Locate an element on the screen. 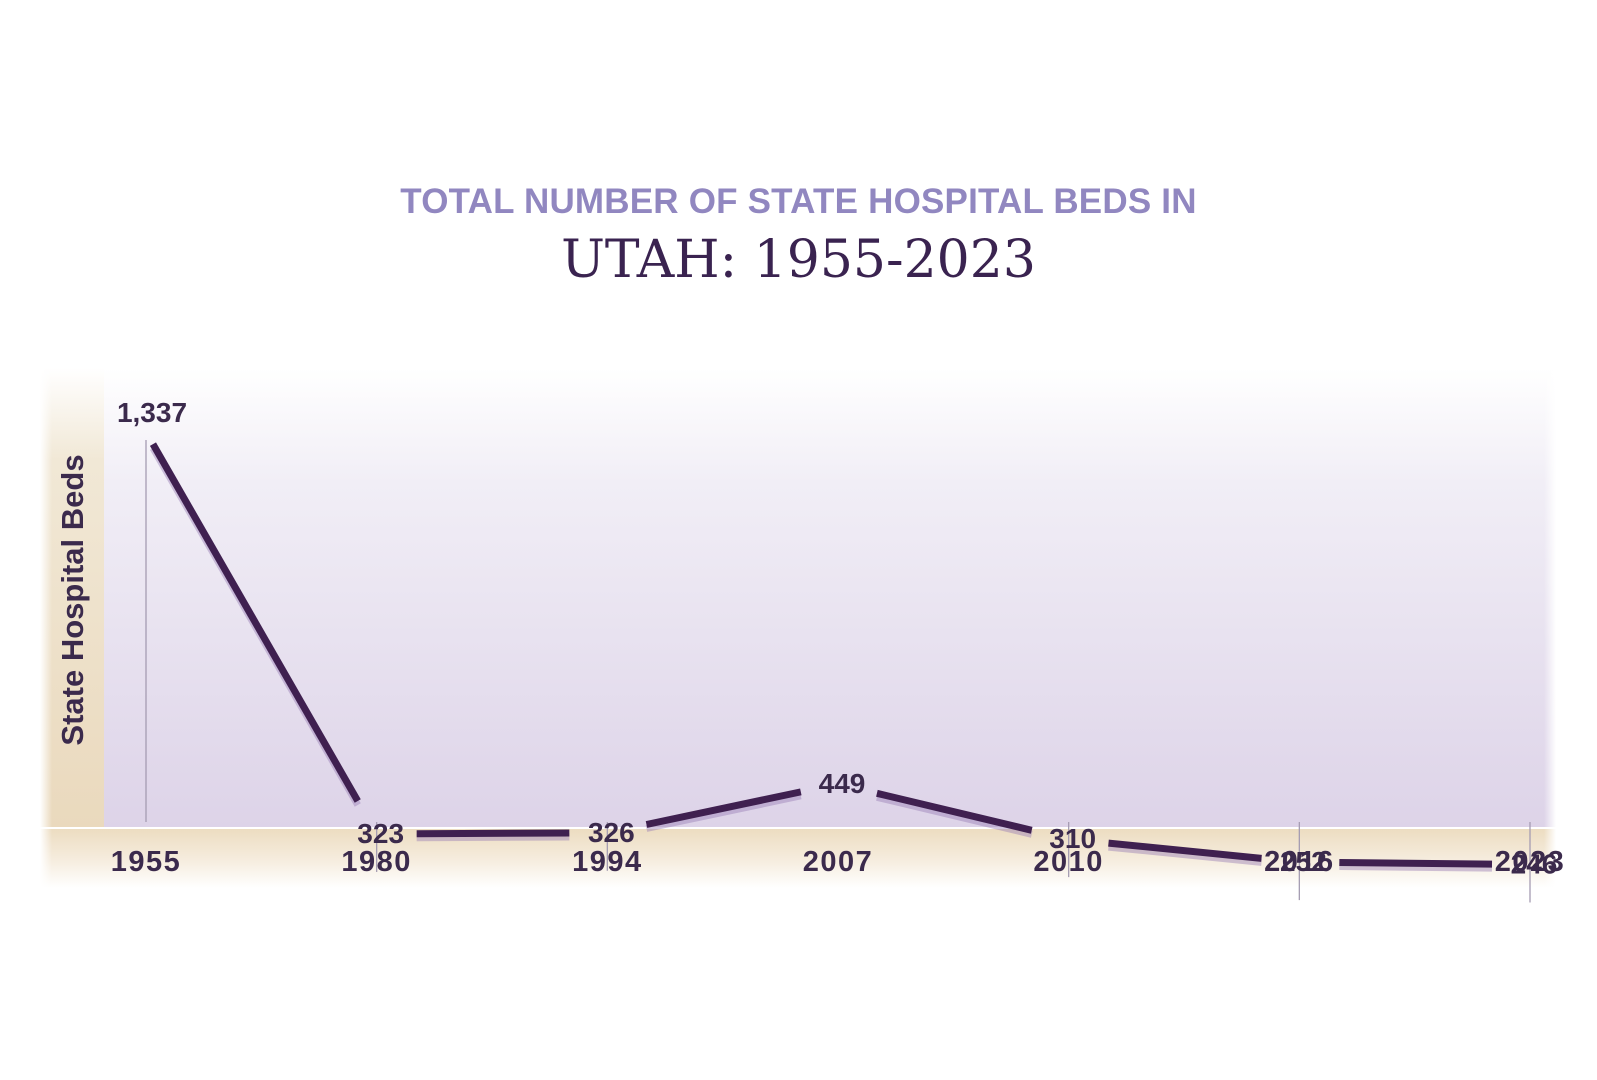 The width and height of the screenshot is (1597, 1080). line-segment-1994-2007 is located at coordinates (723, 808).